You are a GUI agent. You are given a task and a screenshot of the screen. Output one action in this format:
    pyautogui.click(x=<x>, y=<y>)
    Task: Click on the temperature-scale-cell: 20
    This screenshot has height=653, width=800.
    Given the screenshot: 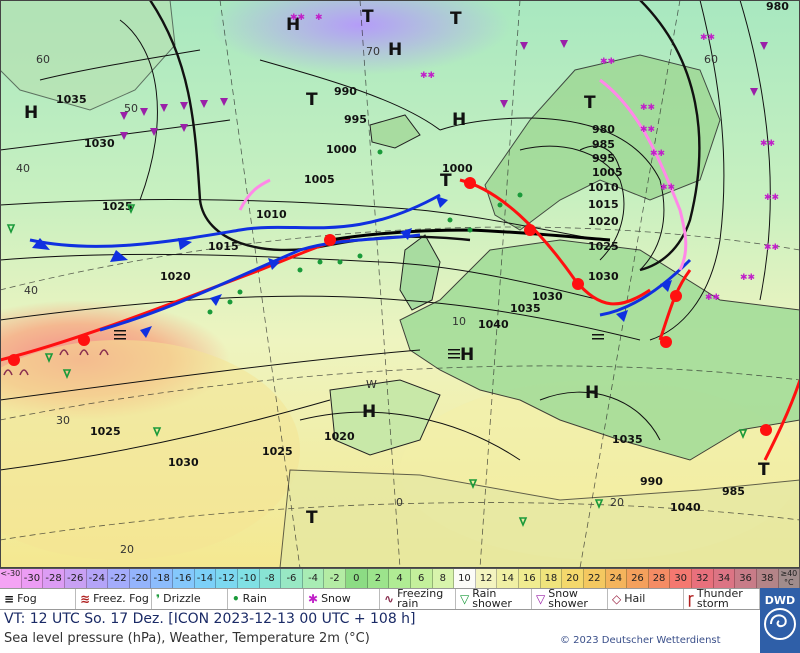 What is the action you would take?
    pyautogui.click(x=573, y=578)
    